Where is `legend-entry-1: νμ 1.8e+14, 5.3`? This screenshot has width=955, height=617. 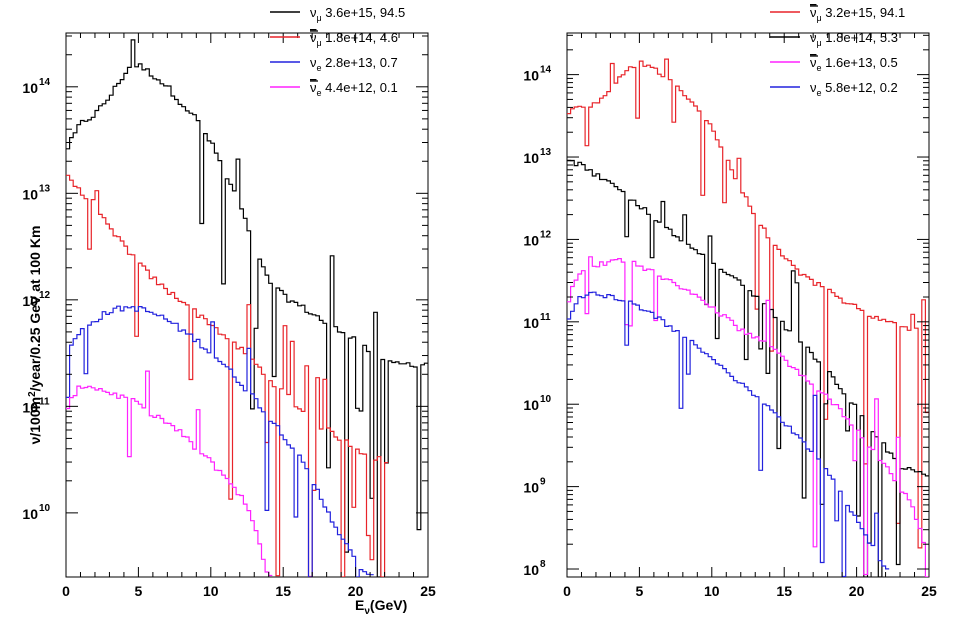 legend-entry-1: νμ 1.8e+14, 5.3 is located at coordinates (854, 39).